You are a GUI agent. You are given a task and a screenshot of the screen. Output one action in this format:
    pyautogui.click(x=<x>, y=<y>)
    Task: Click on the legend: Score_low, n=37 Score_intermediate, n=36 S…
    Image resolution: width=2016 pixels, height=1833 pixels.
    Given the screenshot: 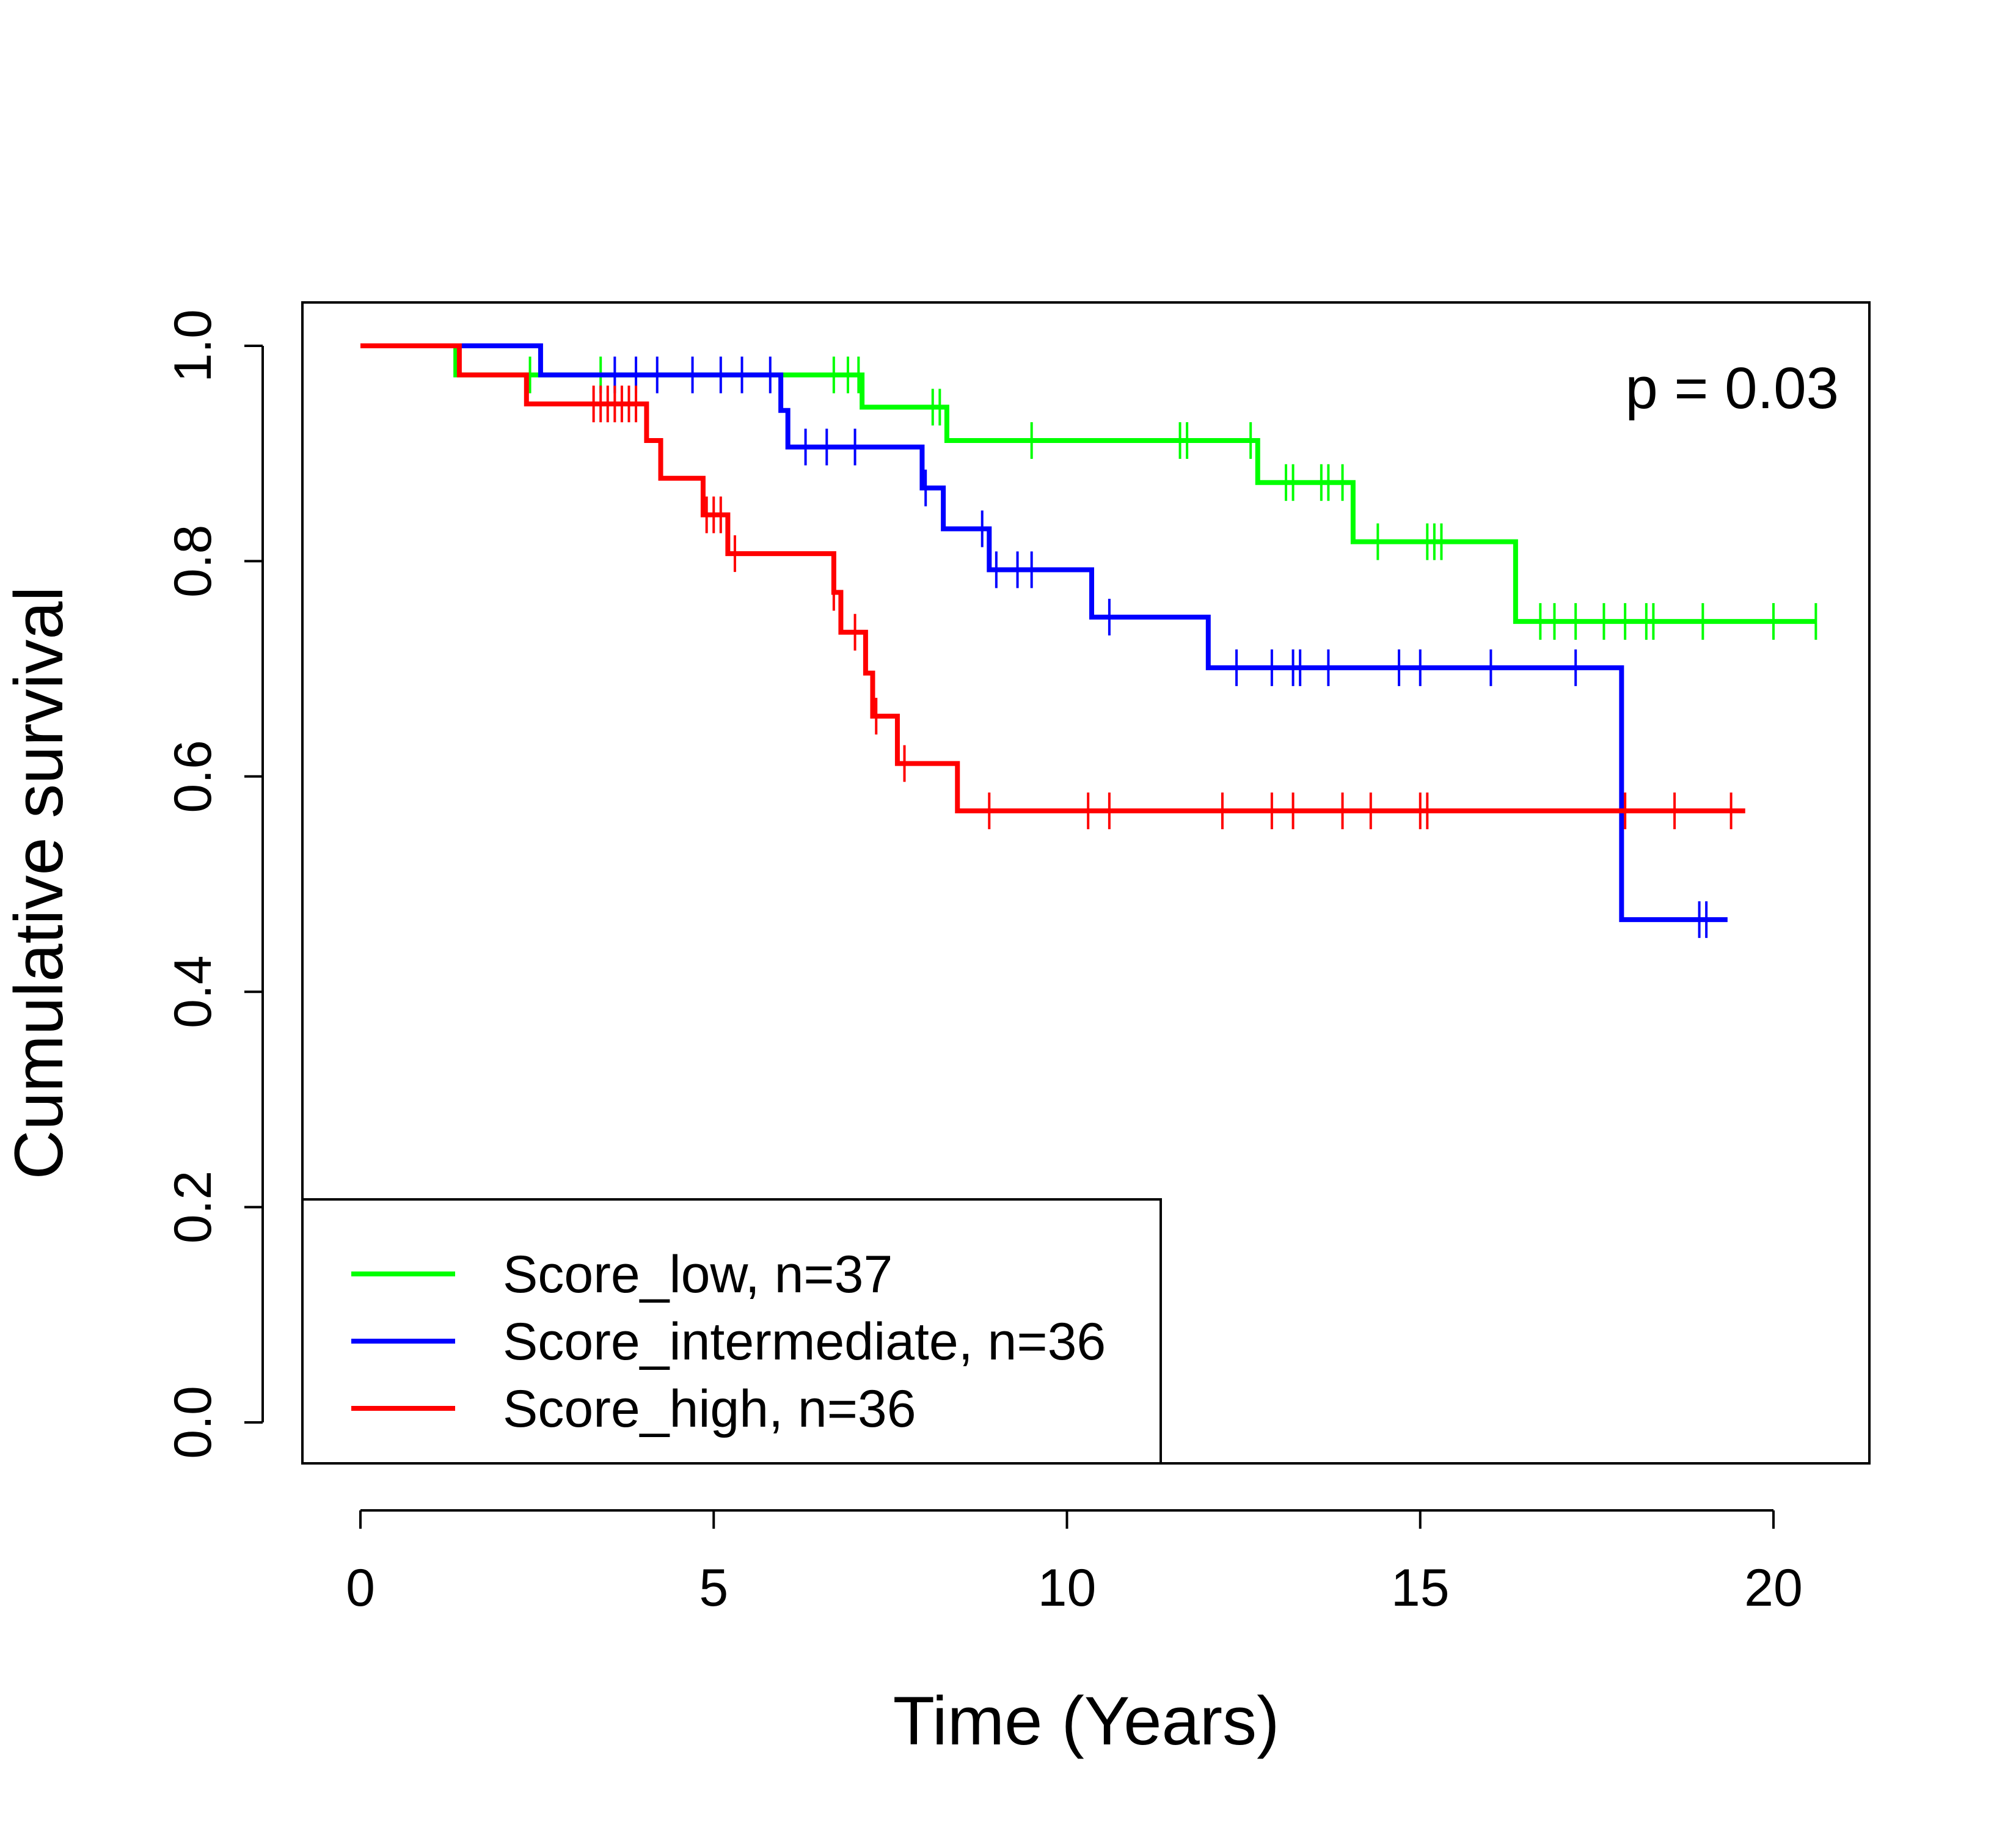 What is the action you would take?
    pyautogui.click(x=731, y=1331)
    